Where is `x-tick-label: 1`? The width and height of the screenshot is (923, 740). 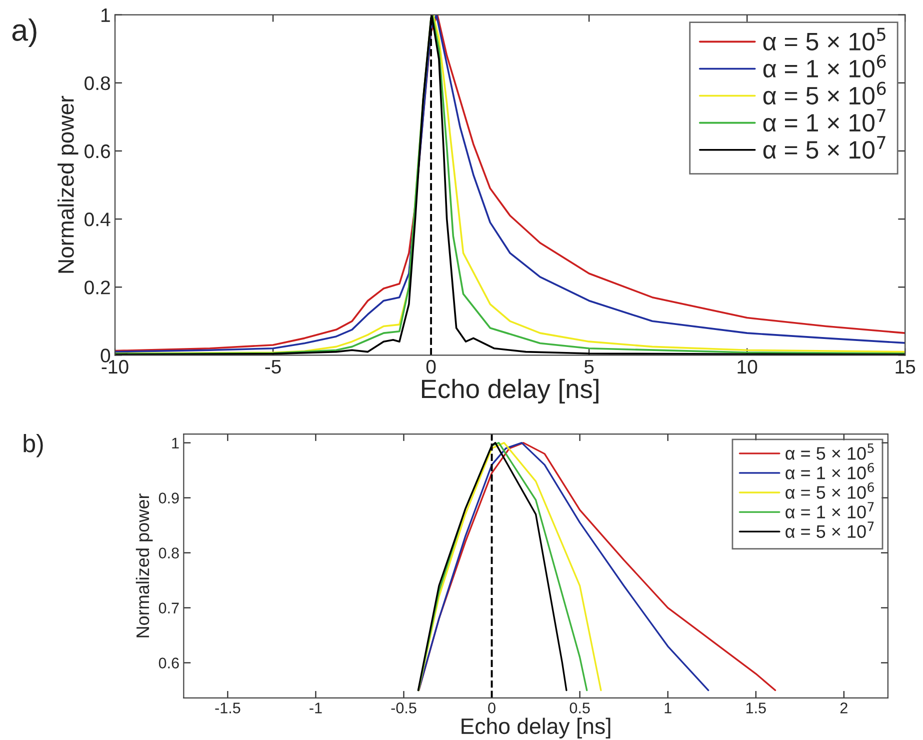
x-tick-label: 1 is located at coordinates (668, 708).